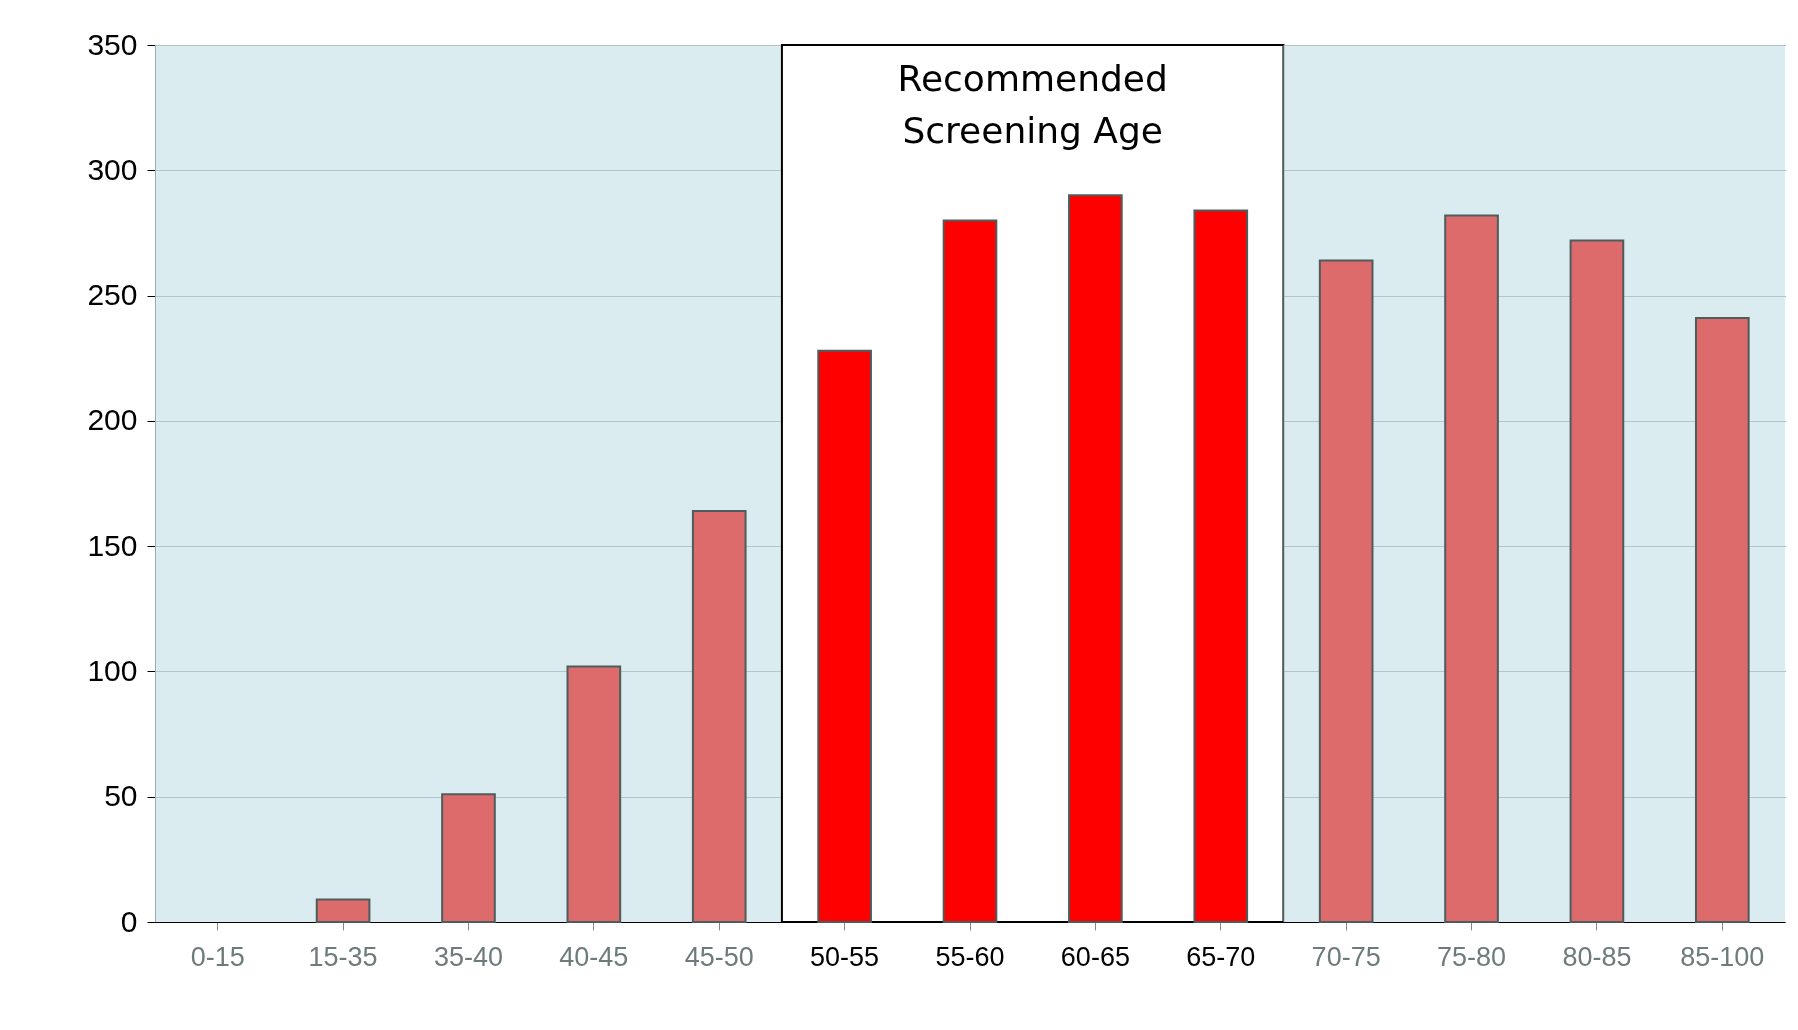  I want to click on x-tick-label: 35-40, so click(468, 956).